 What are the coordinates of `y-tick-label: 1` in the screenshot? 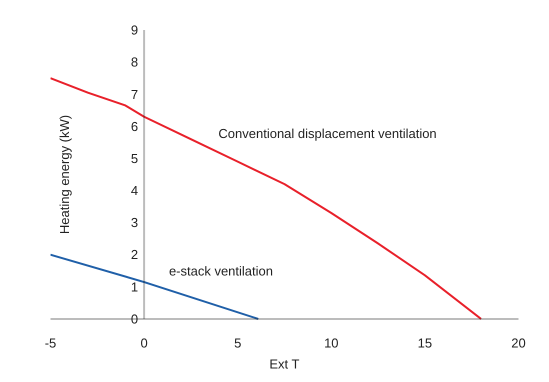 It's located at (134, 286).